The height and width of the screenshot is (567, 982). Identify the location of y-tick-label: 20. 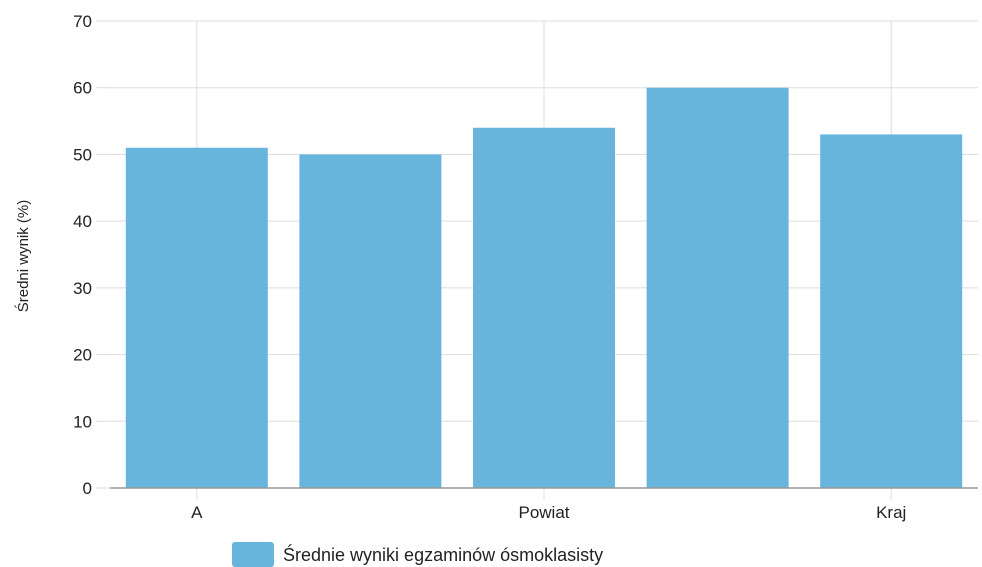
(82, 355).